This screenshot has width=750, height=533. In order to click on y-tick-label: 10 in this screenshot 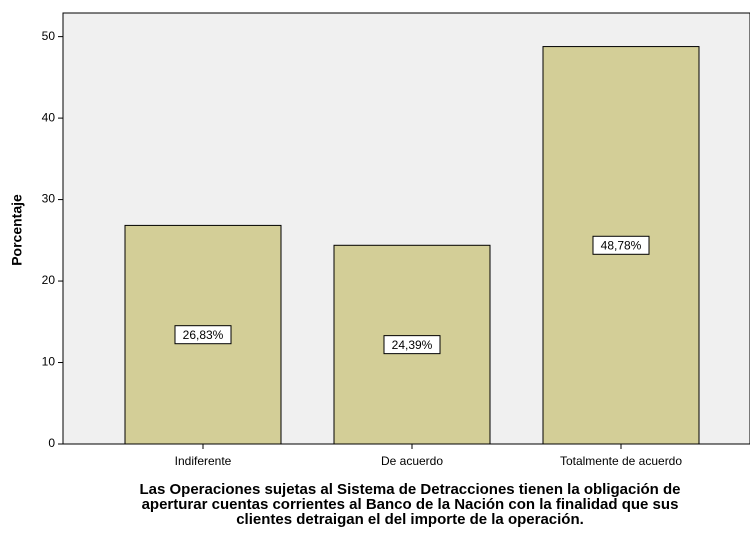, I will do `click(49, 362)`.